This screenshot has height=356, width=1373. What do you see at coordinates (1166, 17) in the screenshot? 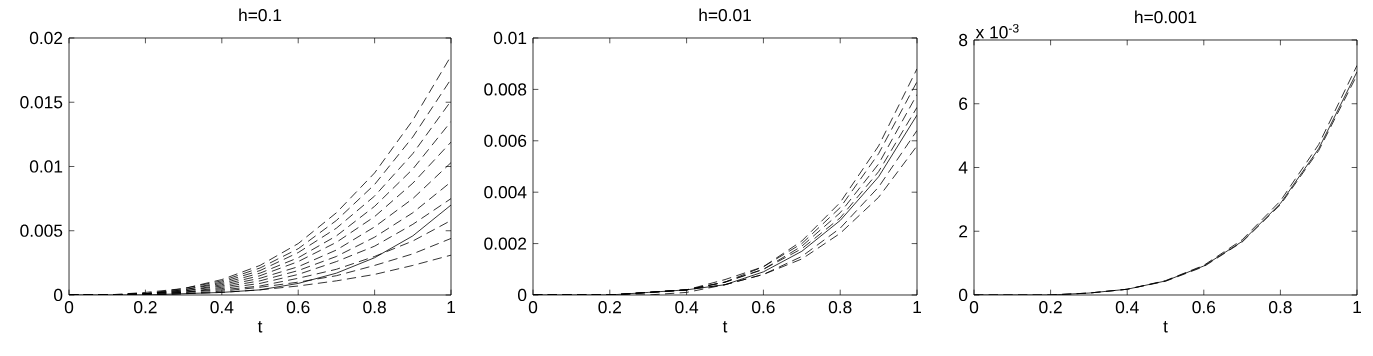
I see `chart-title: h=0.001` at bounding box center [1166, 17].